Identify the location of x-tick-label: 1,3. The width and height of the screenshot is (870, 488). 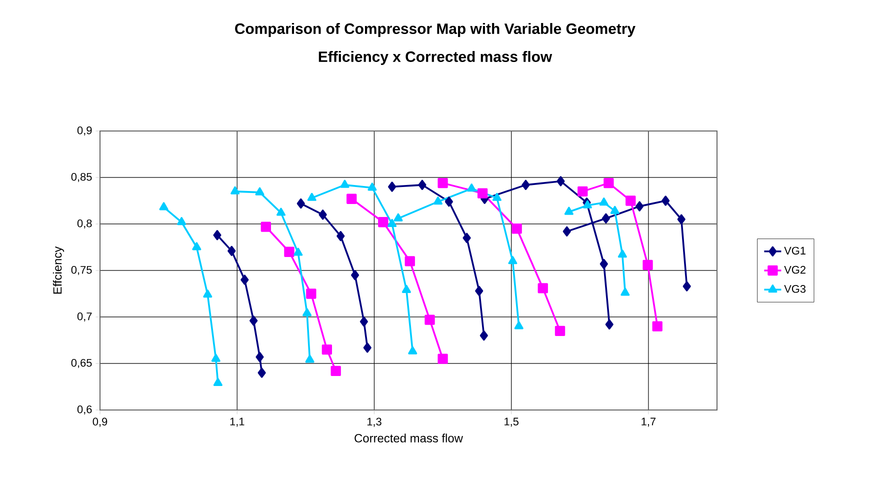
(374, 422).